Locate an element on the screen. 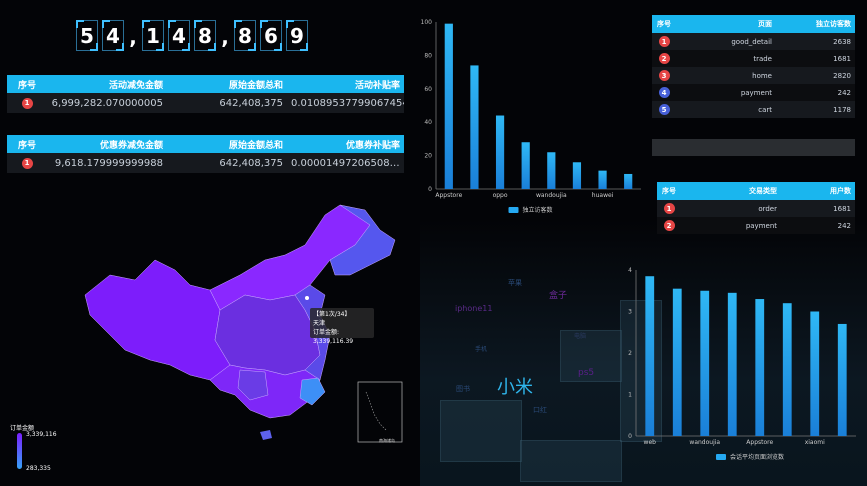  header-users: 用户数 is located at coordinates (840, 191).